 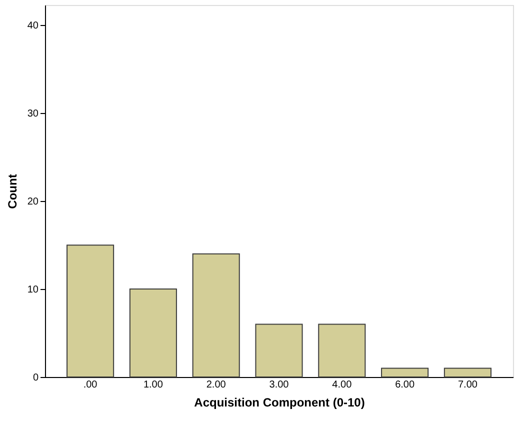 What do you see at coordinates (216, 385) in the screenshot?
I see `x-tick-label: 2.00` at bounding box center [216, 385].